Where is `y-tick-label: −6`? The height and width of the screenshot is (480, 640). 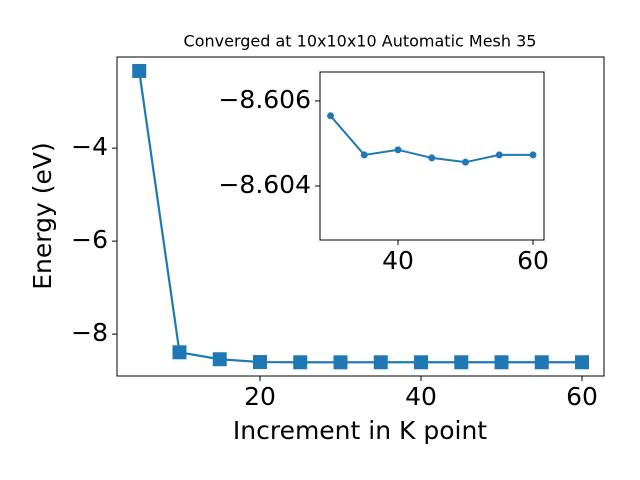 y-tick-label: −6 is located at coordinates (89, 239).